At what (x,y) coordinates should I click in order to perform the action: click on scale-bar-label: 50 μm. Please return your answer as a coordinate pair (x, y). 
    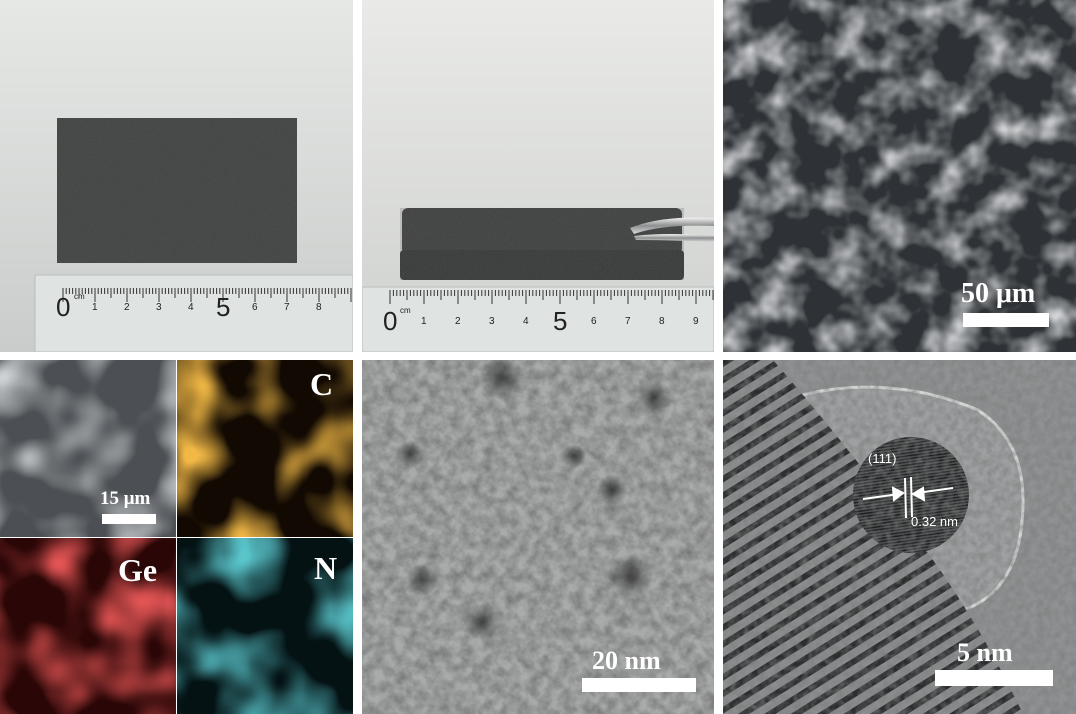
    Looking at the image, I should click on (998, 293).